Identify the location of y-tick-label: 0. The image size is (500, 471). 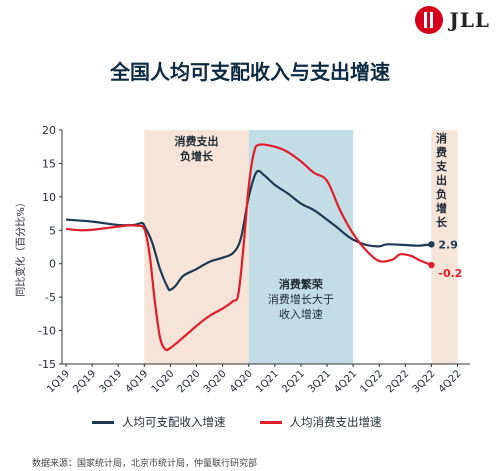
(52, 264).